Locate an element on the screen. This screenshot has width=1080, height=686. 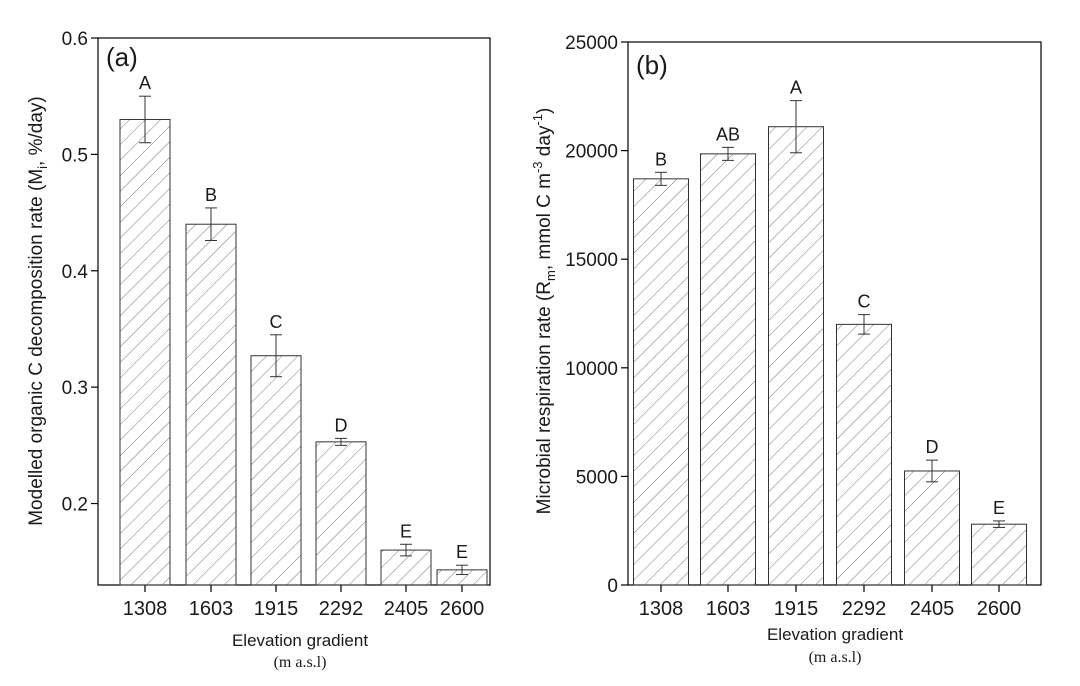
y-axis-title-main: Modelled organic C decomposition rate (M is located at coordinates (36, 347).